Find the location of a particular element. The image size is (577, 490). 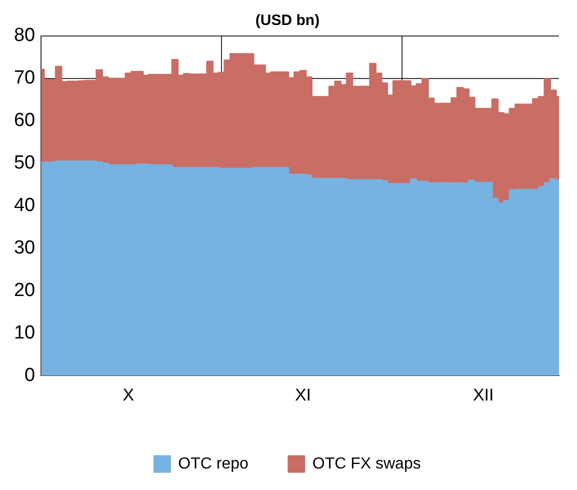

y-tick-label: 80 is located at coordinates (25, 35).